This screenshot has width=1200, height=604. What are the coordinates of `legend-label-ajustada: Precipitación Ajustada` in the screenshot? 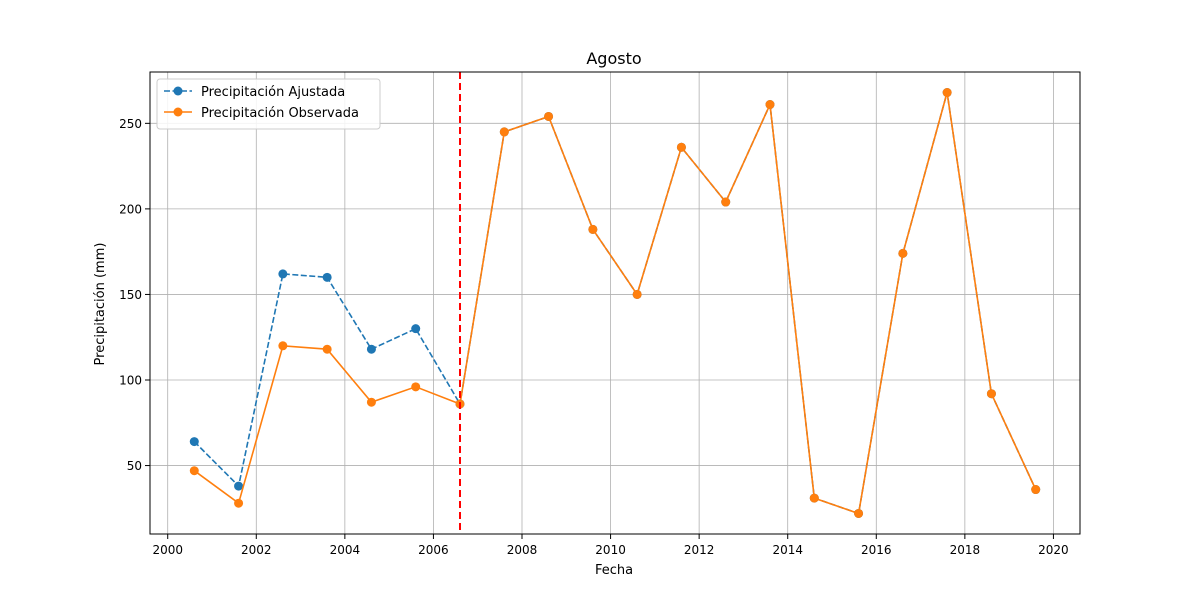 It's located at (273, 92).